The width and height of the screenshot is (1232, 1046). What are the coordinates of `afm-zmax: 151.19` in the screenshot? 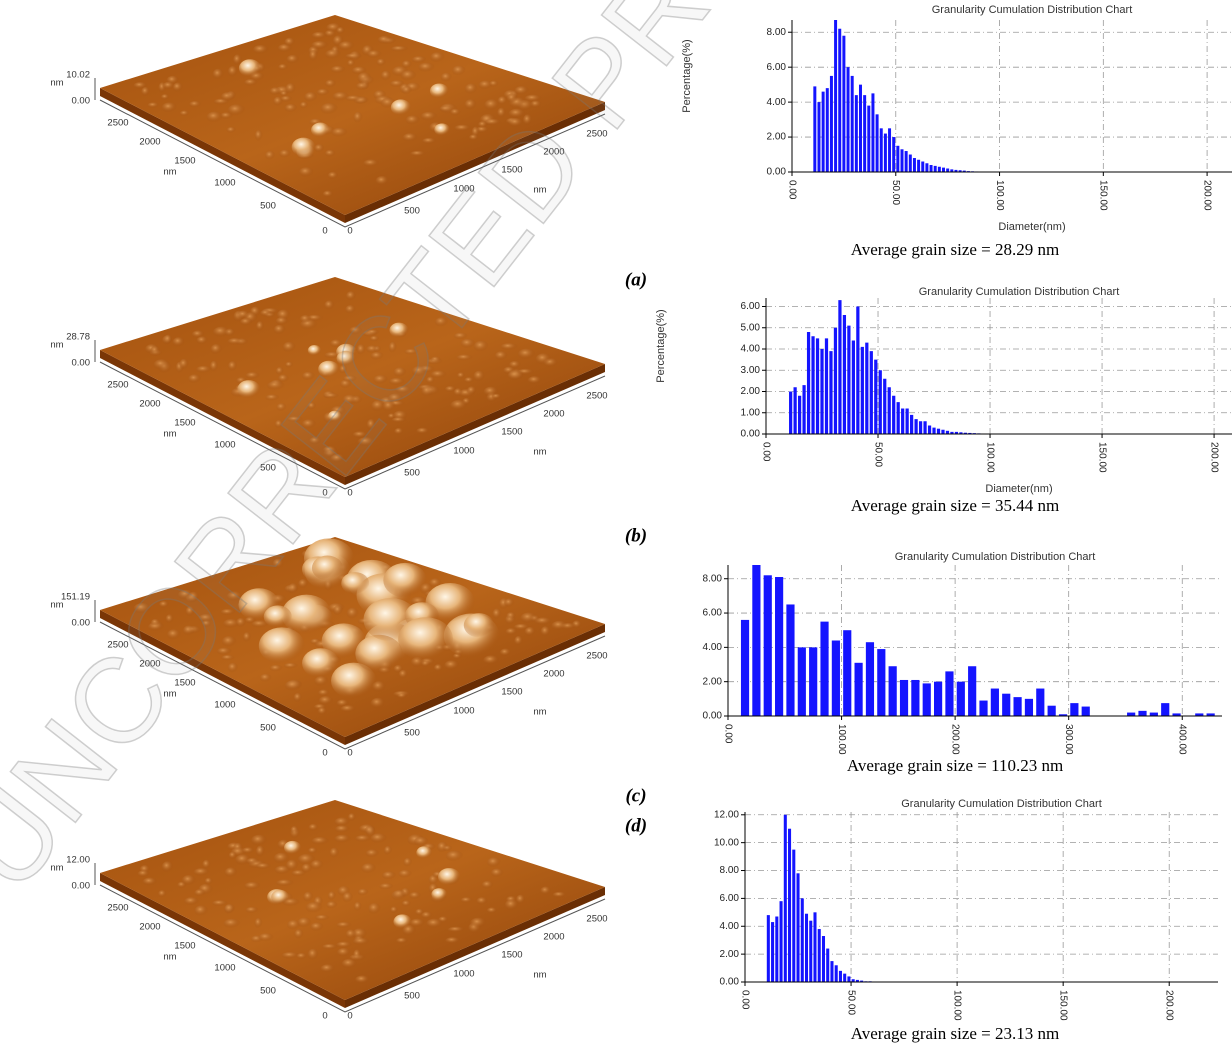 It's located at (75, 597).